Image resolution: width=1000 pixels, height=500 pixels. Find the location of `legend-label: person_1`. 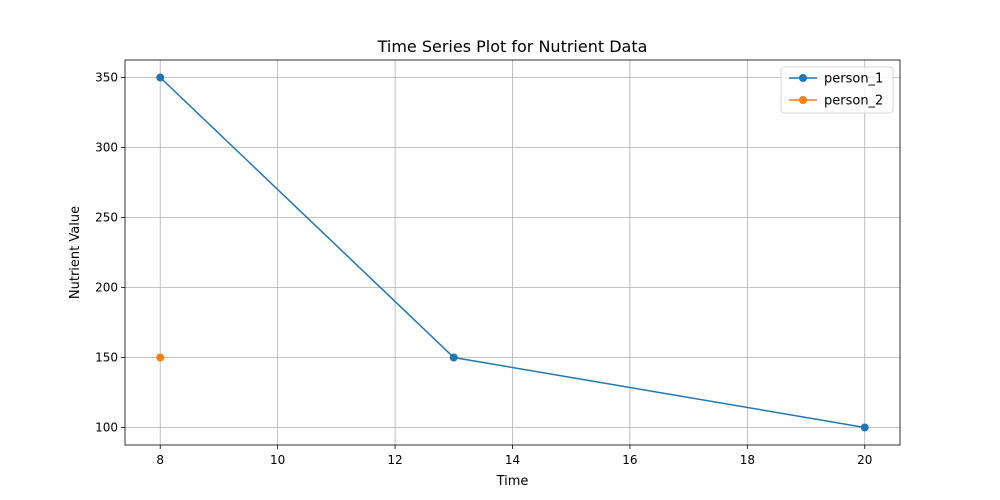

legend-label: person_1 is located at coordinates (853, 79).